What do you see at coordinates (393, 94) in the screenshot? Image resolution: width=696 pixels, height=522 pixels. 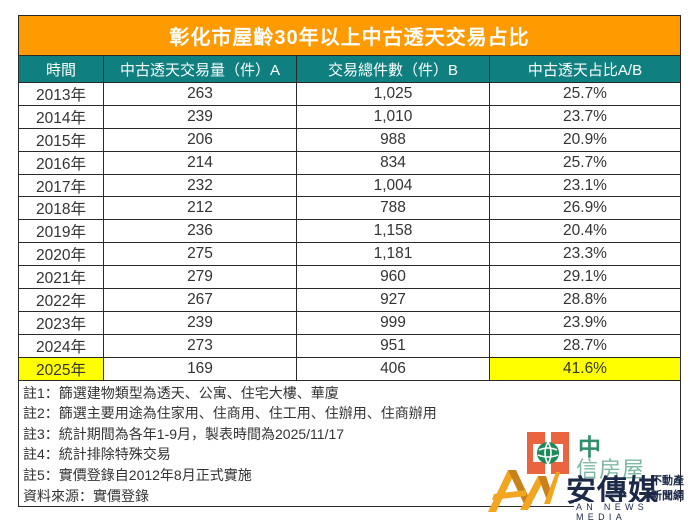 I see `total-cell: 1,025` at bounding box center [393, 94].